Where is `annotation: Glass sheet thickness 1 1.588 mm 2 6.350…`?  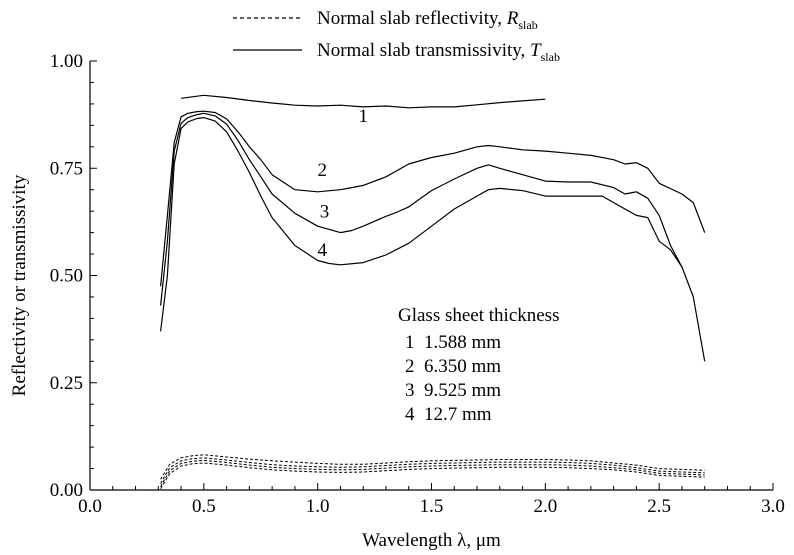 annotation: Glass sheet thickness 1 1.588 mm 2 6.350… is located at coordinates (478, 365).